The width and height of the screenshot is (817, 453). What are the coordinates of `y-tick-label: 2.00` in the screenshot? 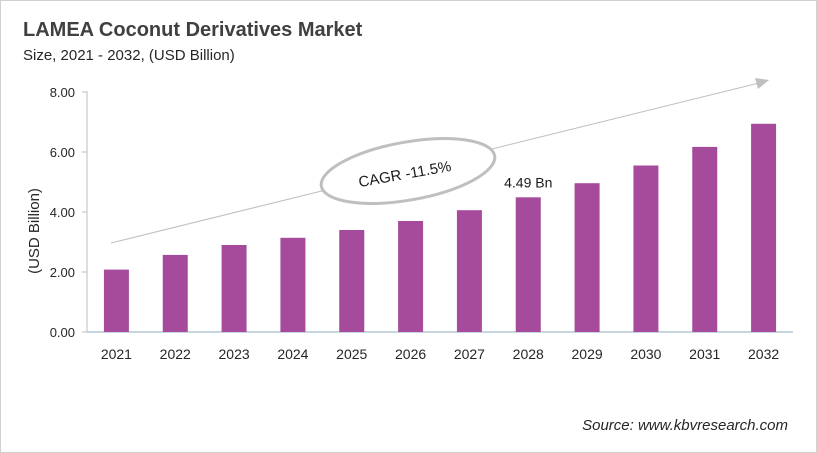 It's located at (62, 272).